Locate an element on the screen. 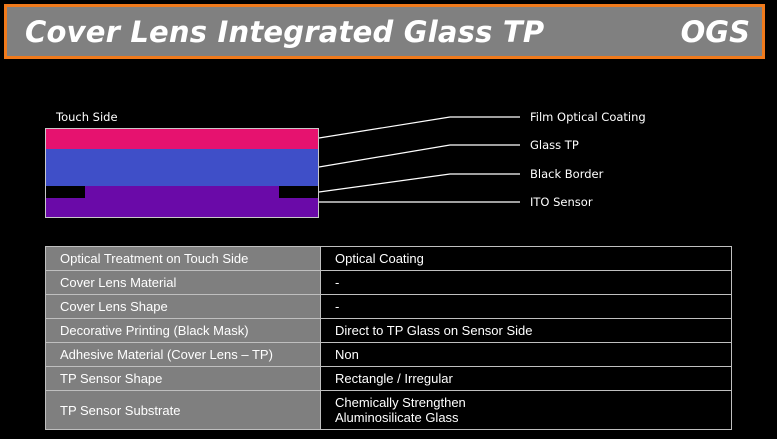 The image size is (777, 439). glass-tp-label: Glass TP is located at coordinates (554, 145).